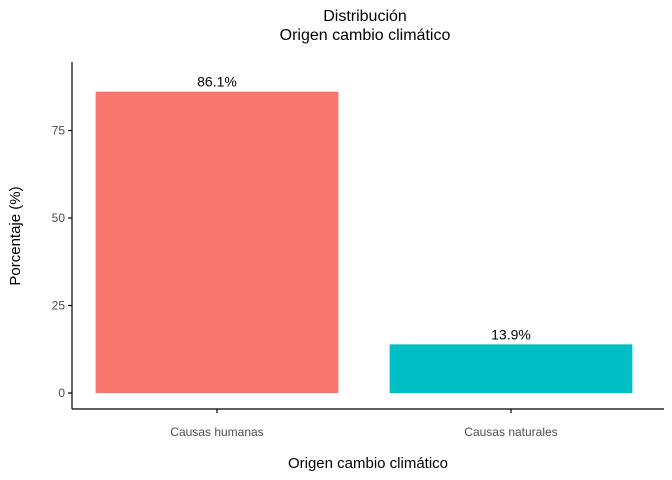  I want to click on chart-subtitle: Origen cambio climático, so click(365, 35).